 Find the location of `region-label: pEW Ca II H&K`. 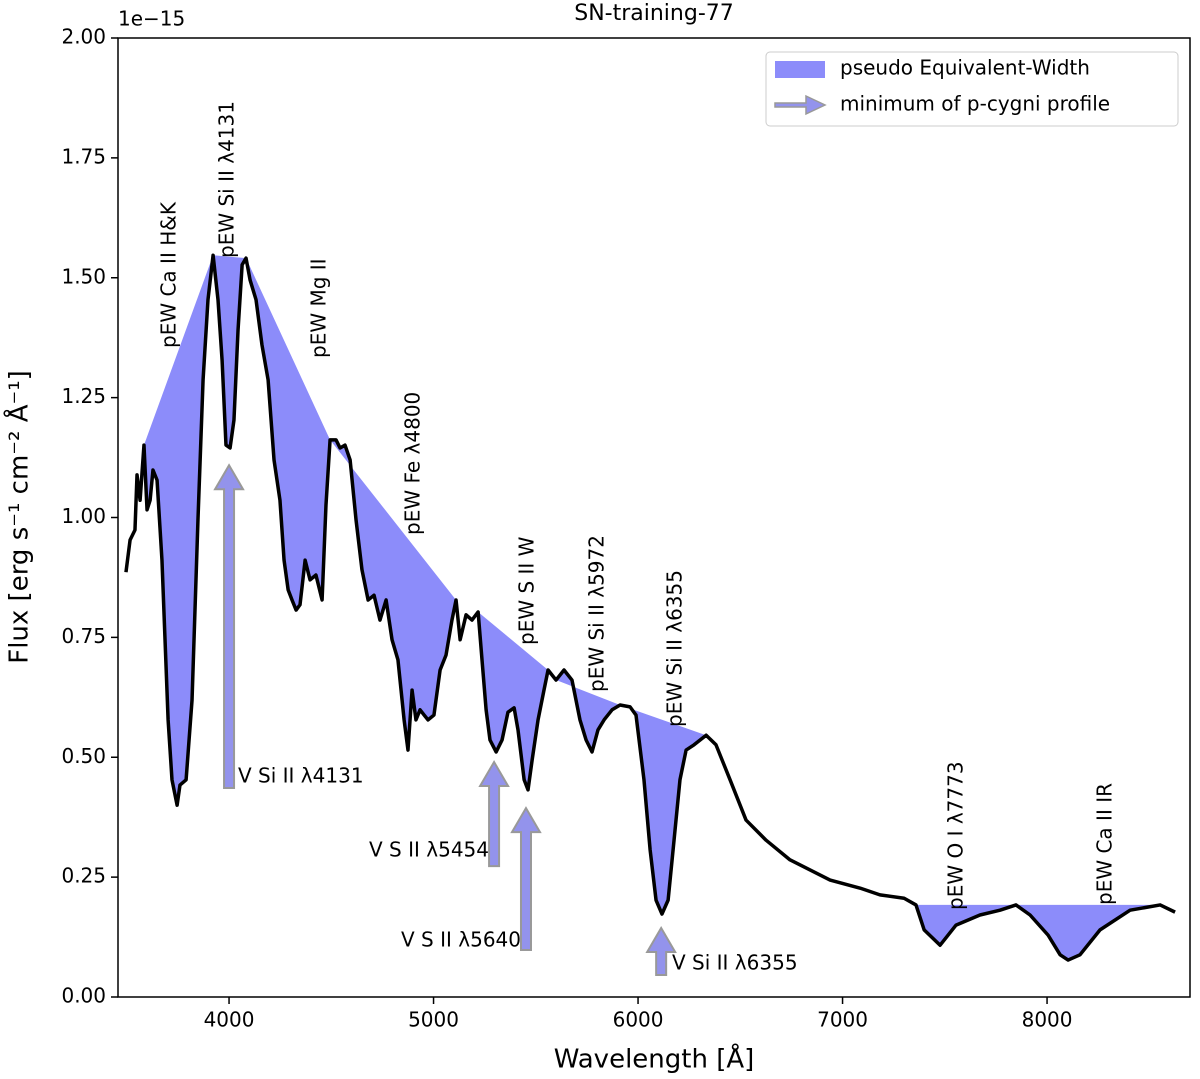

region-label: pEW Ca II H&K is located at coordinates (169, 274).